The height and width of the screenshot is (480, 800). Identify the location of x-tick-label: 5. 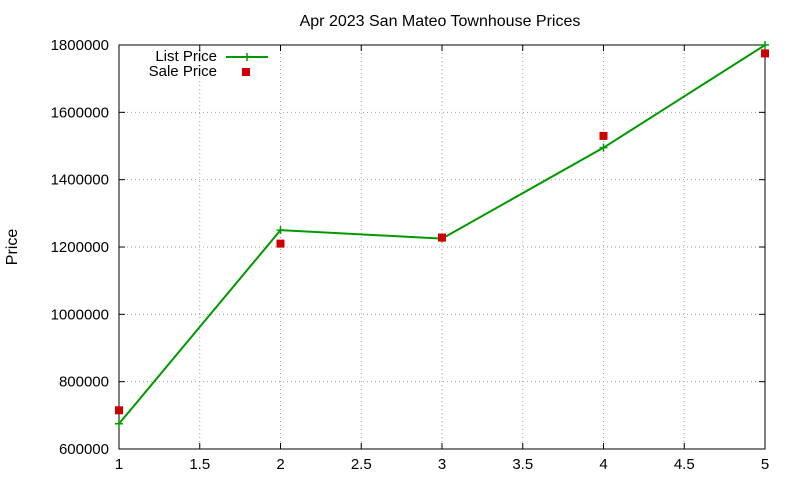
(765, 464).